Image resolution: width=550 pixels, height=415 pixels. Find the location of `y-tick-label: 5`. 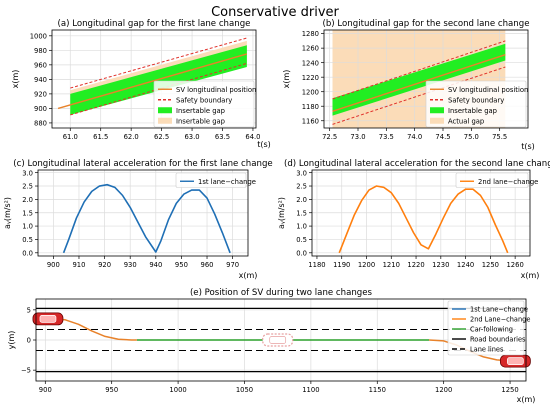

y-tick-label: 5 is located at coordinates (29, 310).